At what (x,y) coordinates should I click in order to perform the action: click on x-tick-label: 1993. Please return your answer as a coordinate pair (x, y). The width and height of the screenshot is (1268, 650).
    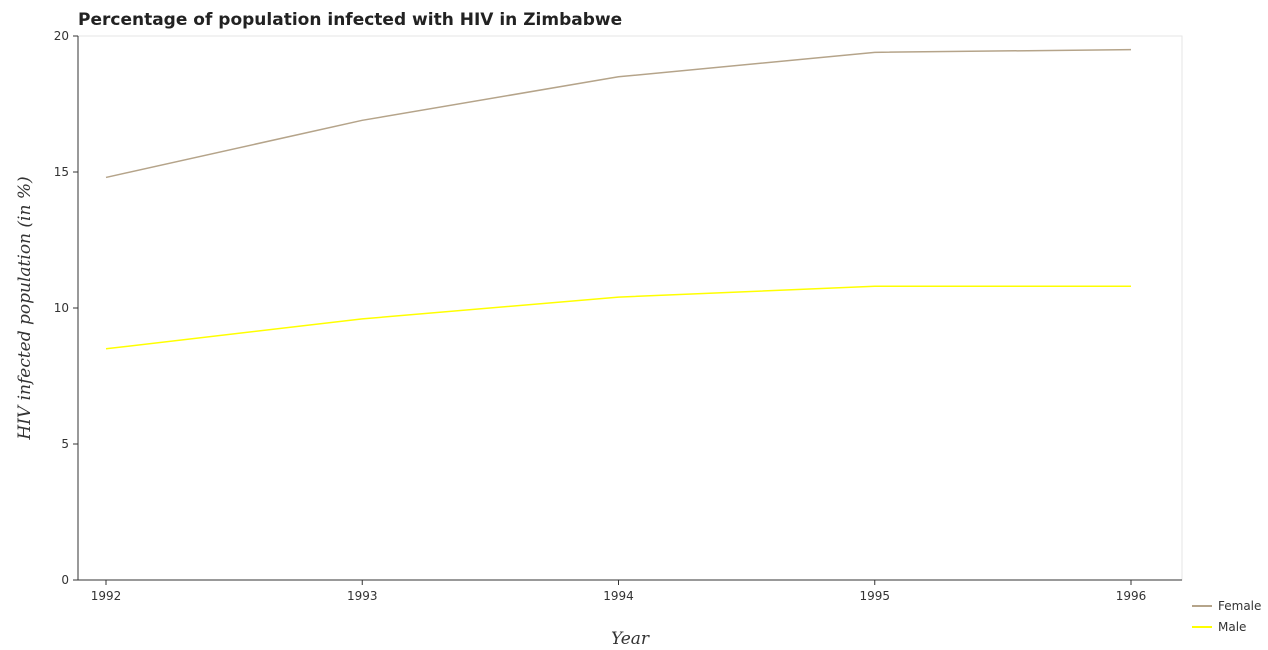
    Looking at the image, I should click on (362, 596).